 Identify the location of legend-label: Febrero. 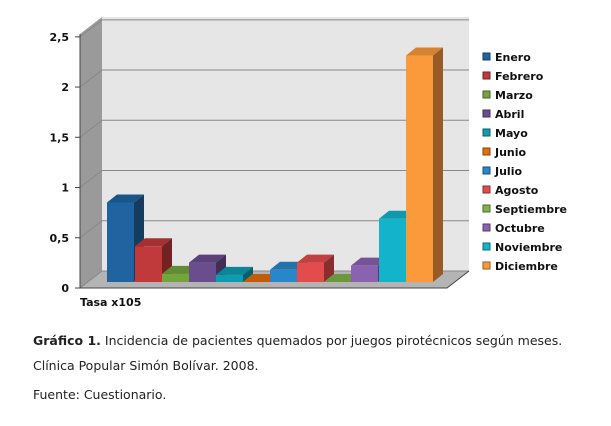
(519, 76).